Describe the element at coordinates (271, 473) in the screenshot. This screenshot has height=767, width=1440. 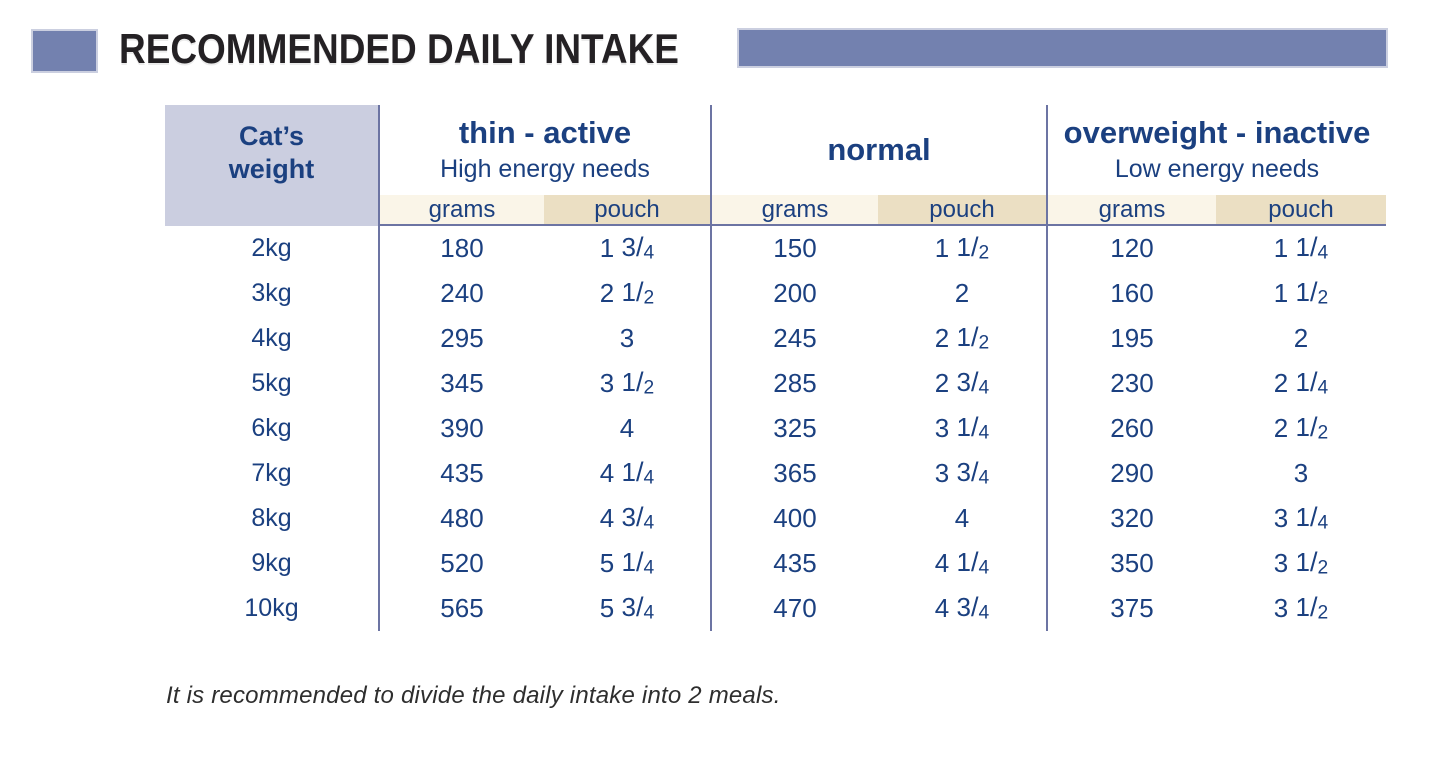
I see `weight-cell: 7kg` at that location.